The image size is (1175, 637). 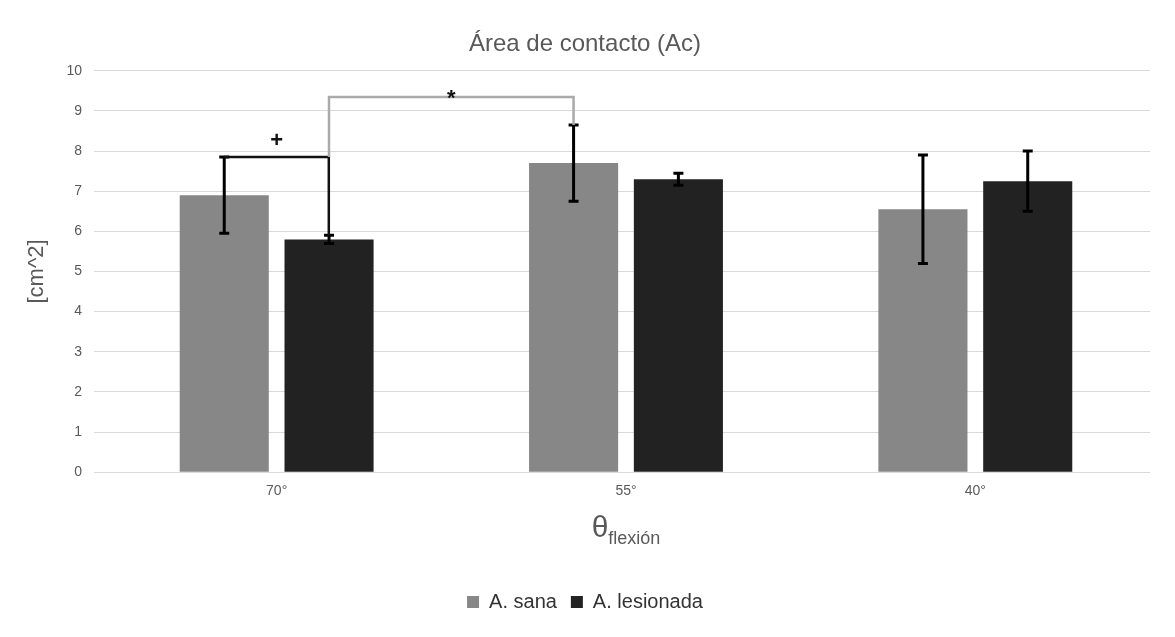 What do you see at coordinates (78, 230) in the screenshot?
I see `y-tick-label: 6` at bounding box center [78, 230].